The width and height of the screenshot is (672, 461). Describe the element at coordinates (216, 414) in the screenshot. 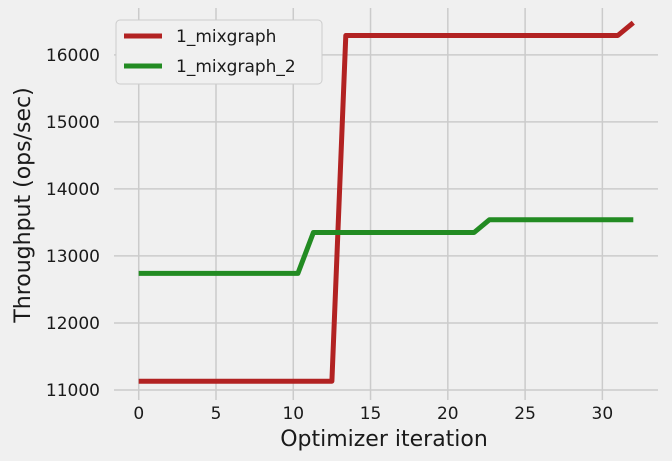

I see `x-tick-label: 5` at that location.